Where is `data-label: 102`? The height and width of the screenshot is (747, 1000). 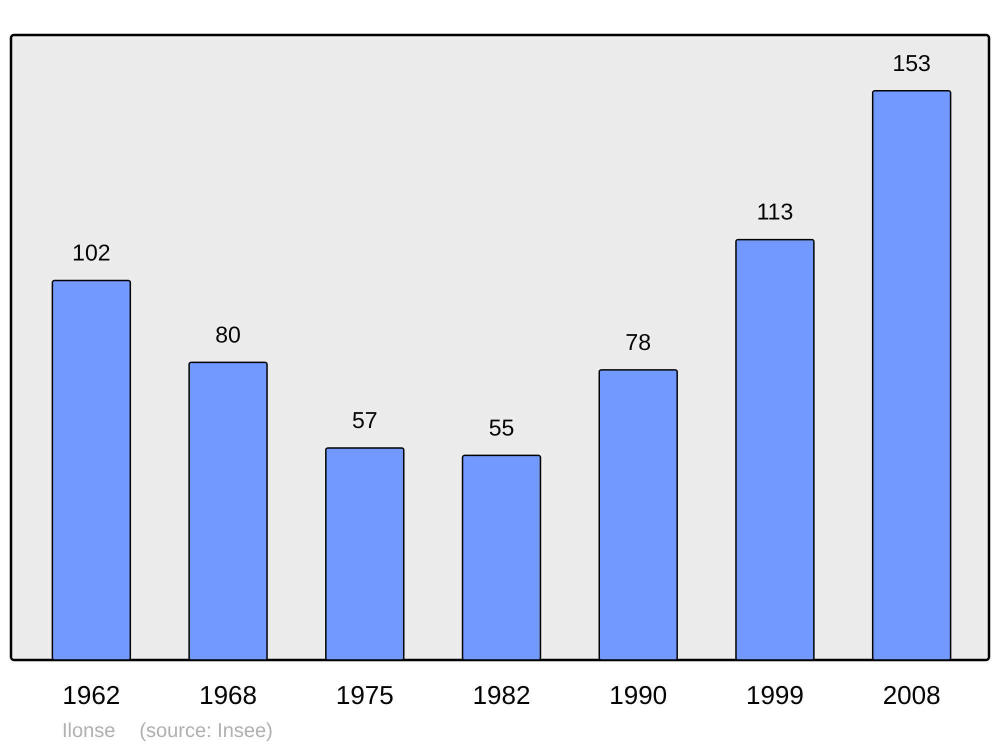
data-label: 102 is located at coordinates (91, 253).